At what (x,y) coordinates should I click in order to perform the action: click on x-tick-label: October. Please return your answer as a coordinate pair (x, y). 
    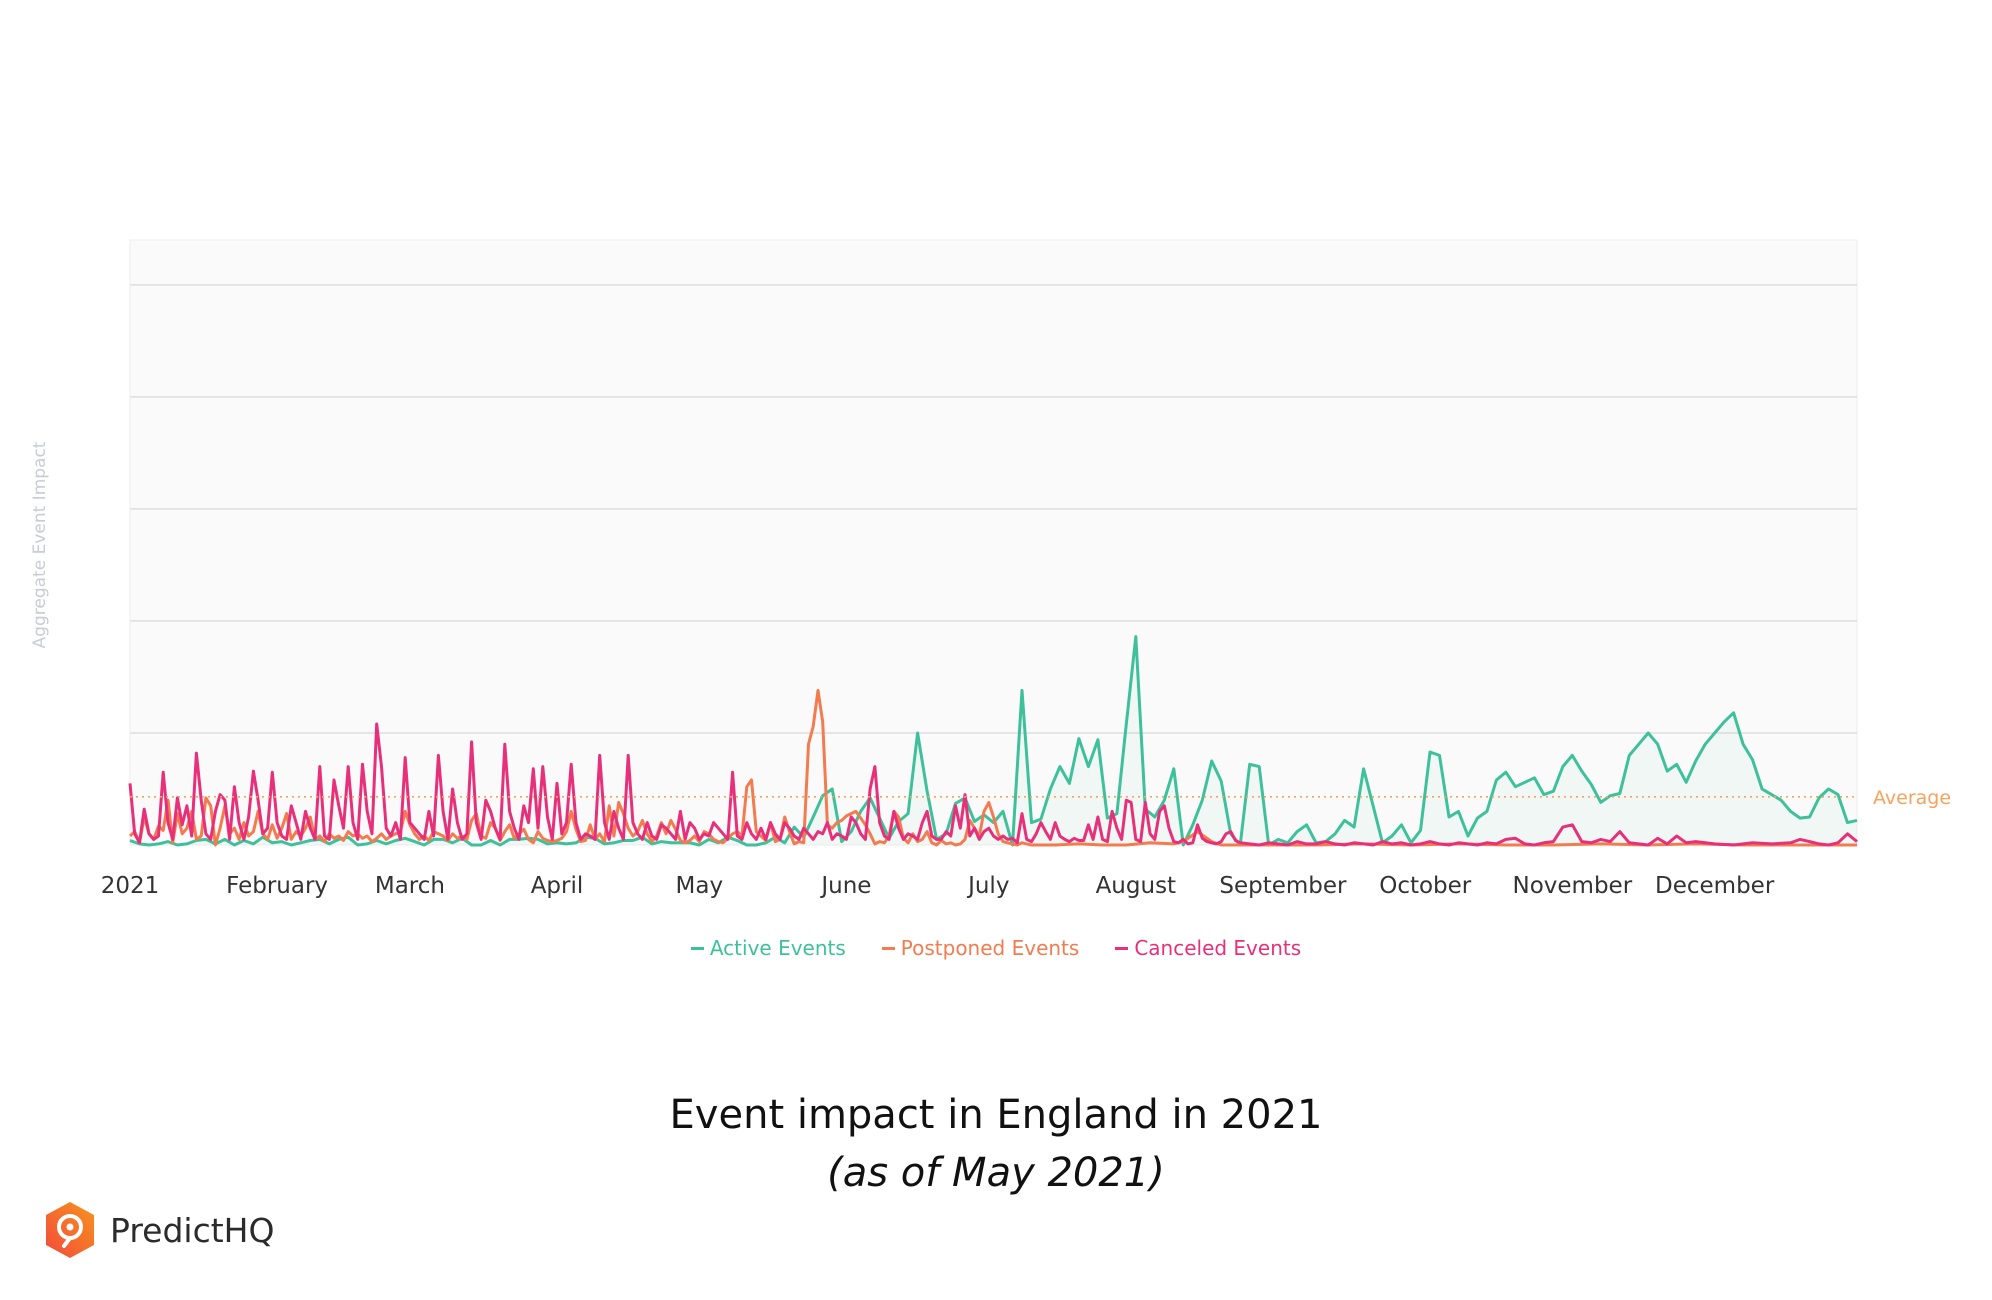
    Looking at the image, I should click on (1425, 886).